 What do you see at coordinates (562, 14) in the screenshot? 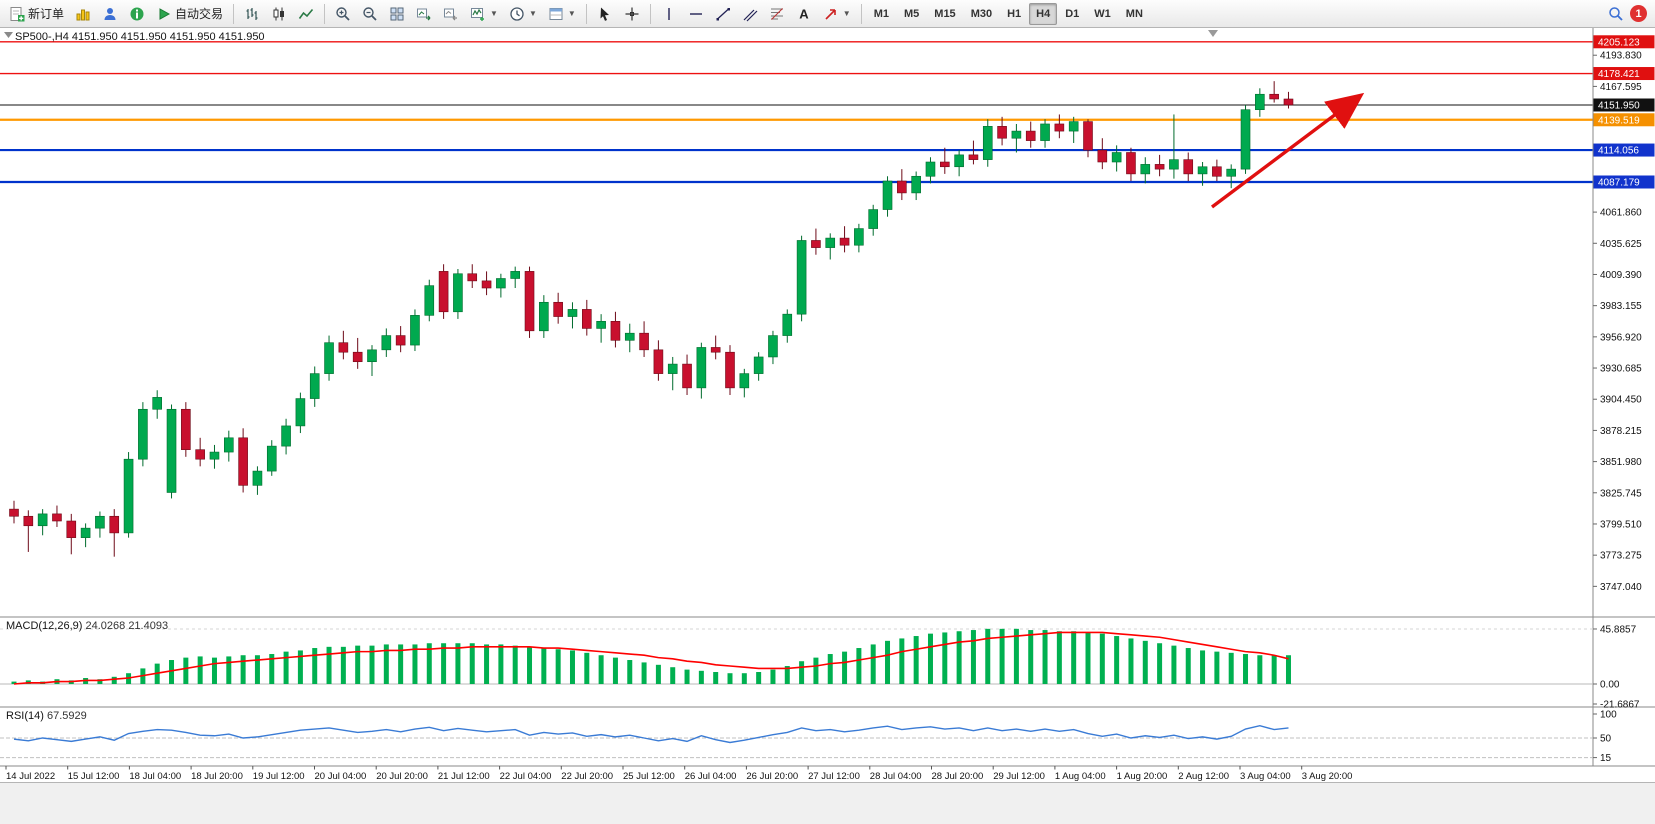
I see `templates-button: ▼` at bounding box center [562, 14].